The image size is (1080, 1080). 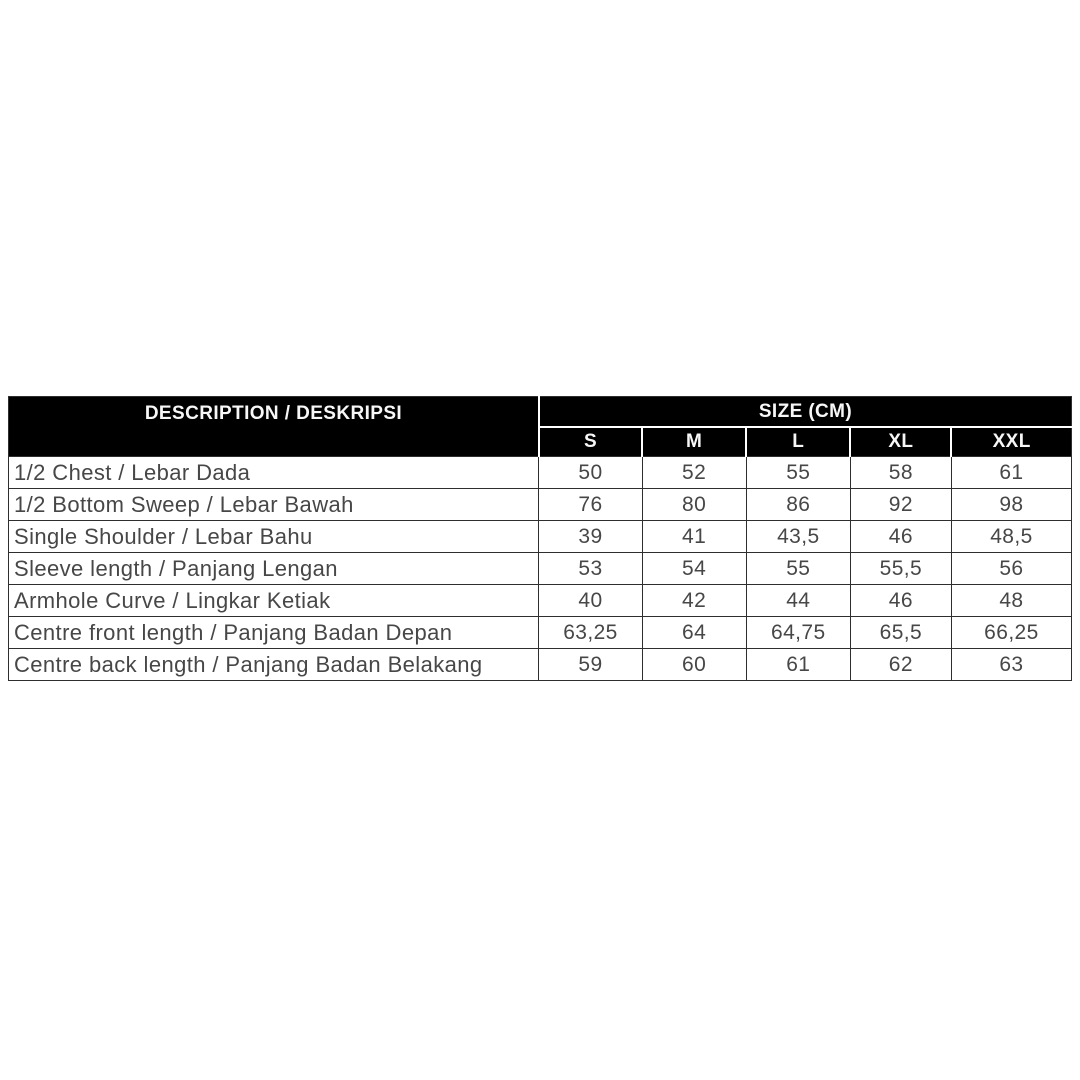 I want to click on measurement-value: 58, so click(x=900, y=472).